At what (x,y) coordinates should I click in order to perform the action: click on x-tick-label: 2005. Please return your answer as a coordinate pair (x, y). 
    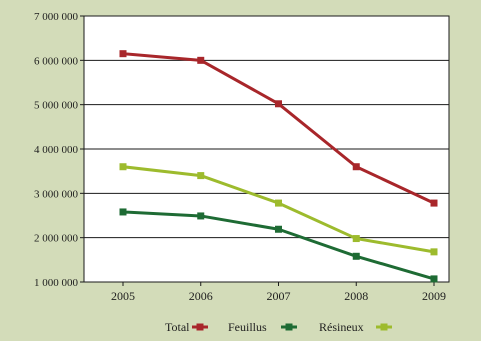
    Looking at the image, I should click on (123, 296).